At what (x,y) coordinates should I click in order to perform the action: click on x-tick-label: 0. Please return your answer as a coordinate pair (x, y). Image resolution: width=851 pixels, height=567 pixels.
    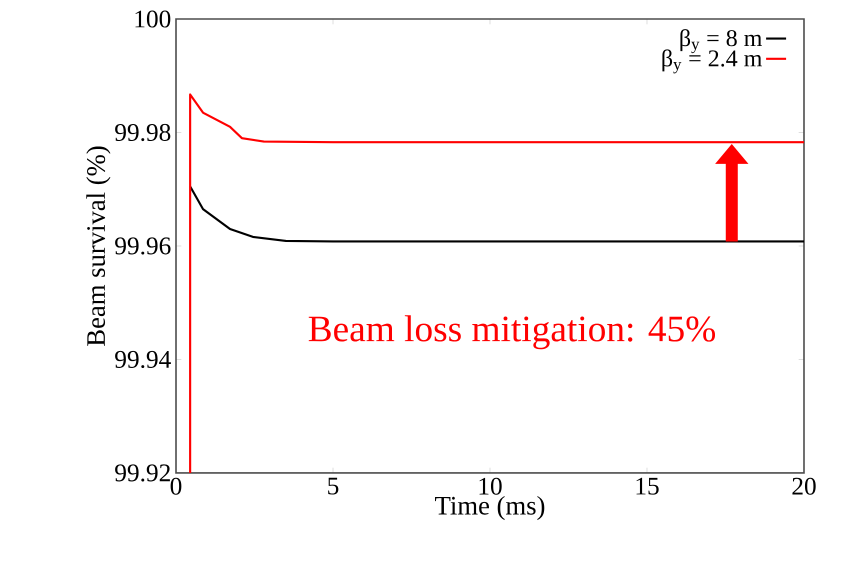
    Looking at the image, I should click on (176, 486).